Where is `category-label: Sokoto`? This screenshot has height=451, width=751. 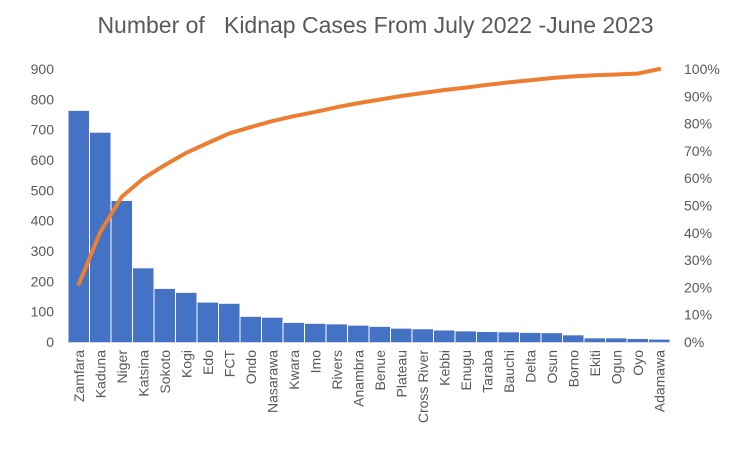 category-label: Sokoto is located at coordinates (165, 372).